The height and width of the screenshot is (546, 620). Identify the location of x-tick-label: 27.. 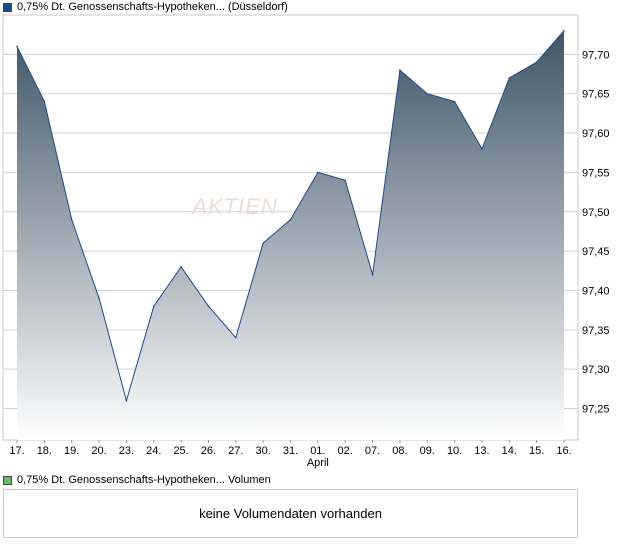
(235, 451).